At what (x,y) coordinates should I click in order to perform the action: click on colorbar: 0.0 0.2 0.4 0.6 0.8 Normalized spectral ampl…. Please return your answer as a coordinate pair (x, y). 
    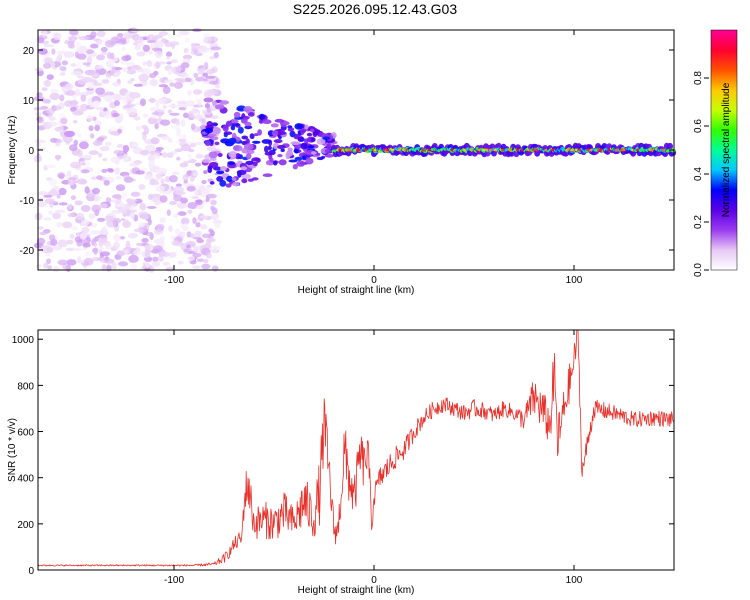
    Looking at the image, I should click on (715, 153).